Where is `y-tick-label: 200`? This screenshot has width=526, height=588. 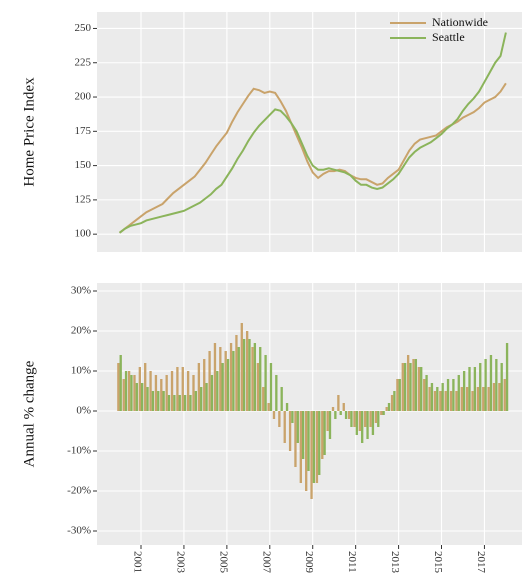 y-tick-label: 200 is located at coordinates (83, 97).